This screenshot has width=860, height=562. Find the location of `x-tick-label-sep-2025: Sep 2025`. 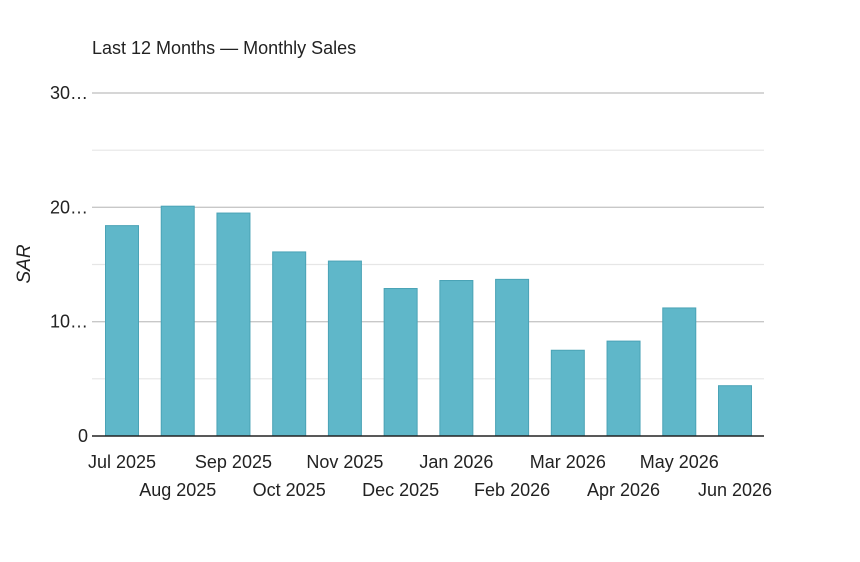

x-tick-label-sep-2025: Sep 2025 is located at coordinates (233, 462).